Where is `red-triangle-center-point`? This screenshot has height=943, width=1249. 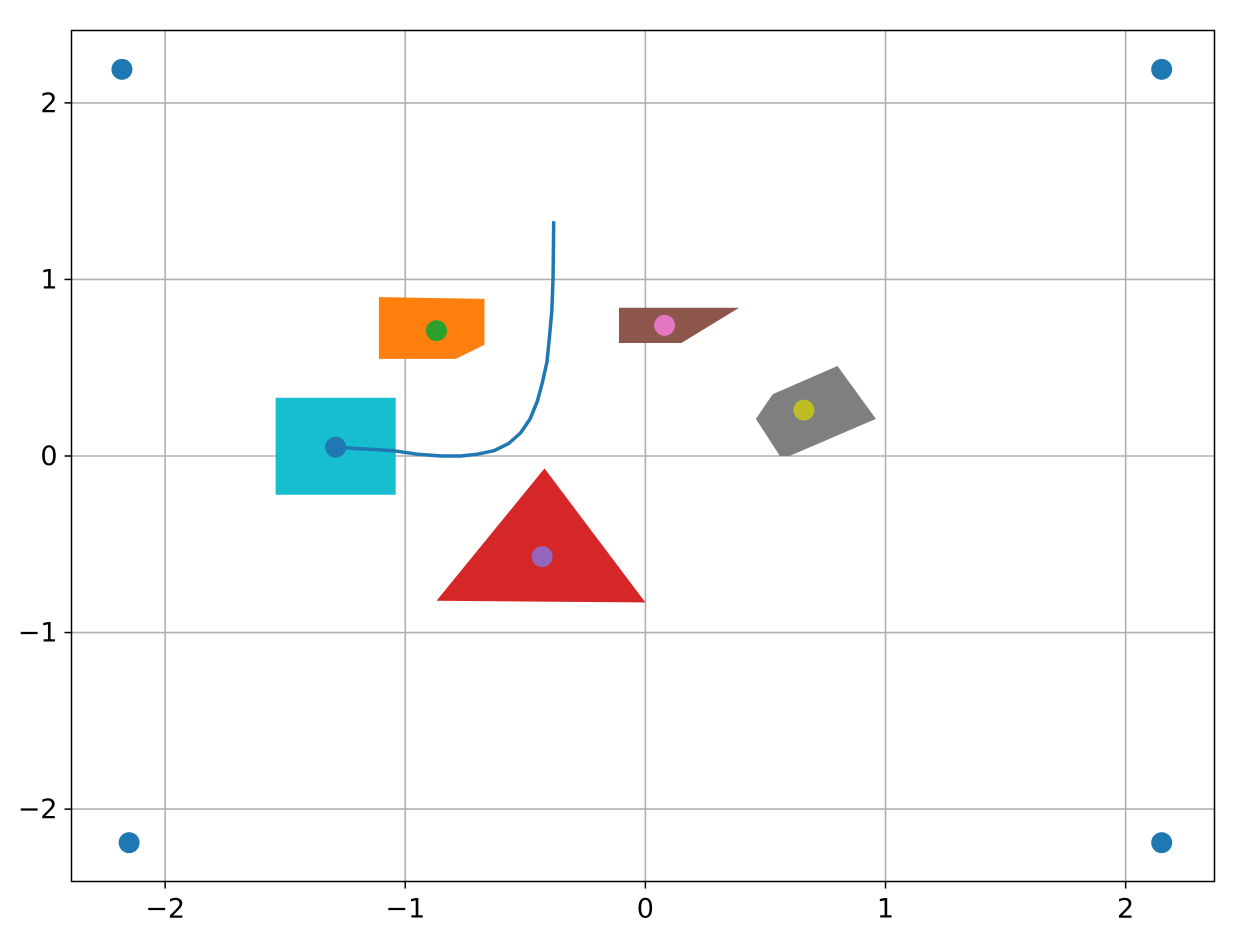
red-triangle-center-point is located at coordinates (542, 557).